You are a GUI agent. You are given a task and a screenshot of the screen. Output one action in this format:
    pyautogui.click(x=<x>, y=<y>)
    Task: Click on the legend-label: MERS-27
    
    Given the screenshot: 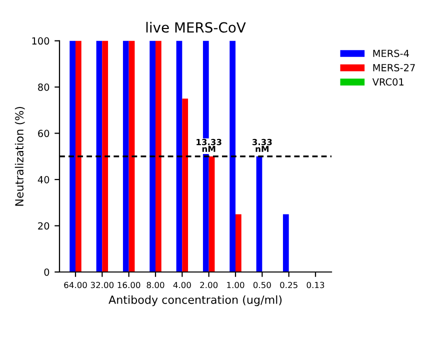 What is the action you would take?
    pyautogui.click(x=394, y=68)
    